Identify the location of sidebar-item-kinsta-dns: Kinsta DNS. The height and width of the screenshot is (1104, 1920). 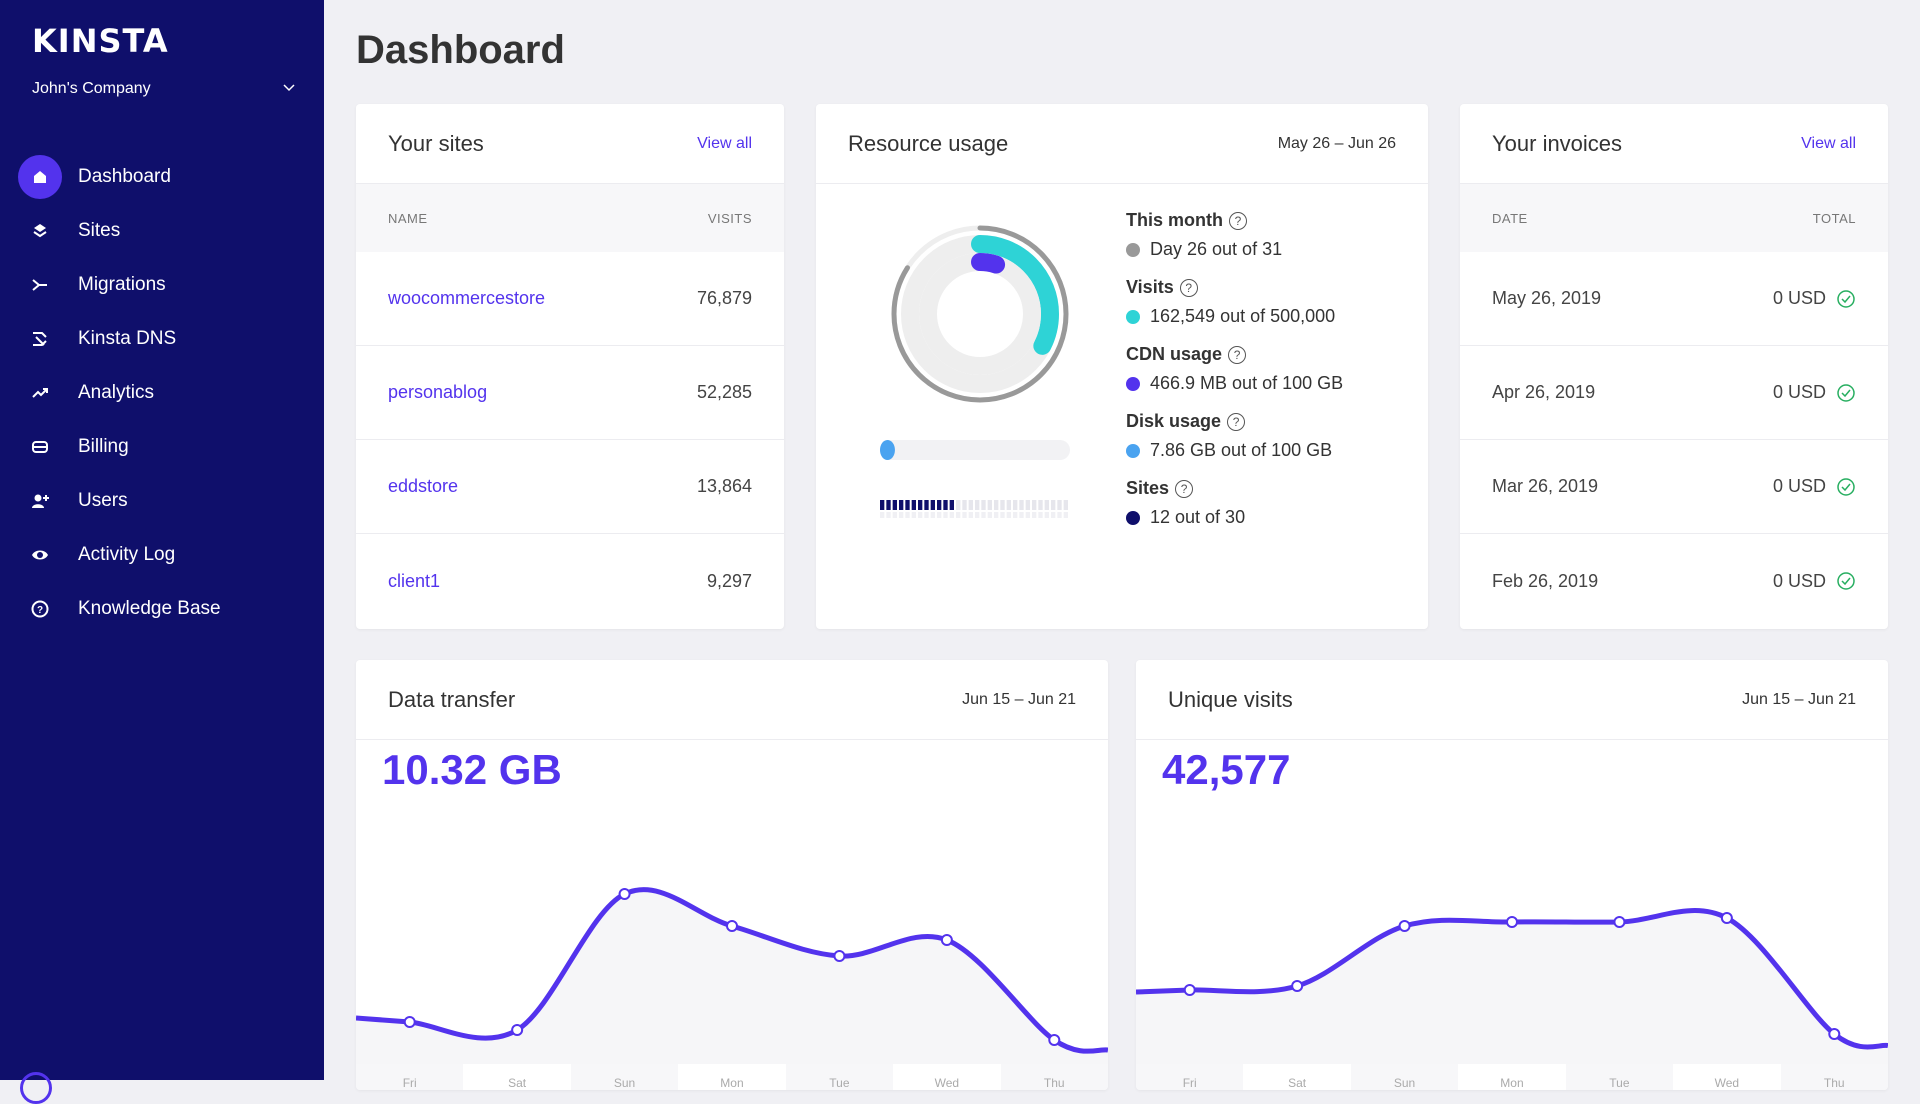
(162, 339).